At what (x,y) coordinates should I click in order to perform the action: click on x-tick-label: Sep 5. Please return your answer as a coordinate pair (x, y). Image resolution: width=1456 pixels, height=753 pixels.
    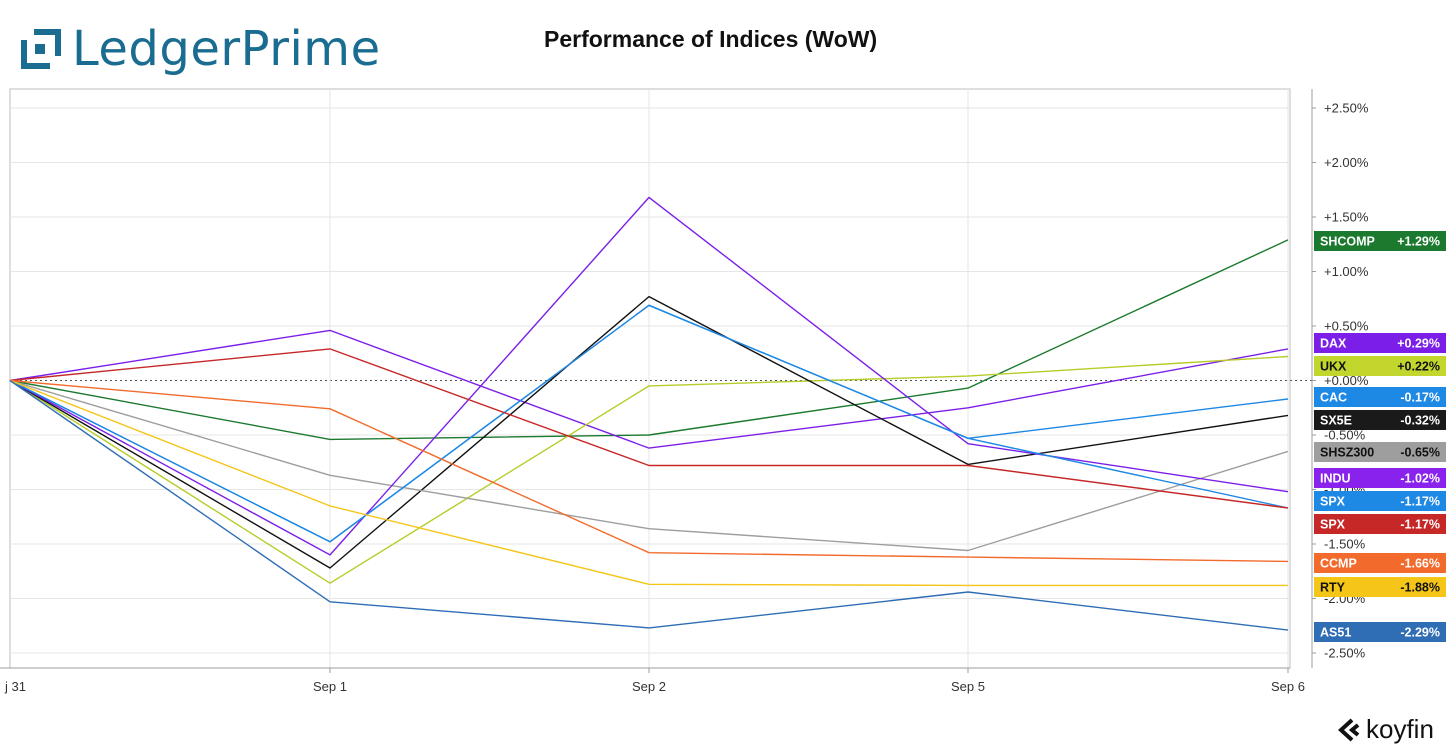
    Looking at the image, I should click on (968, 686).